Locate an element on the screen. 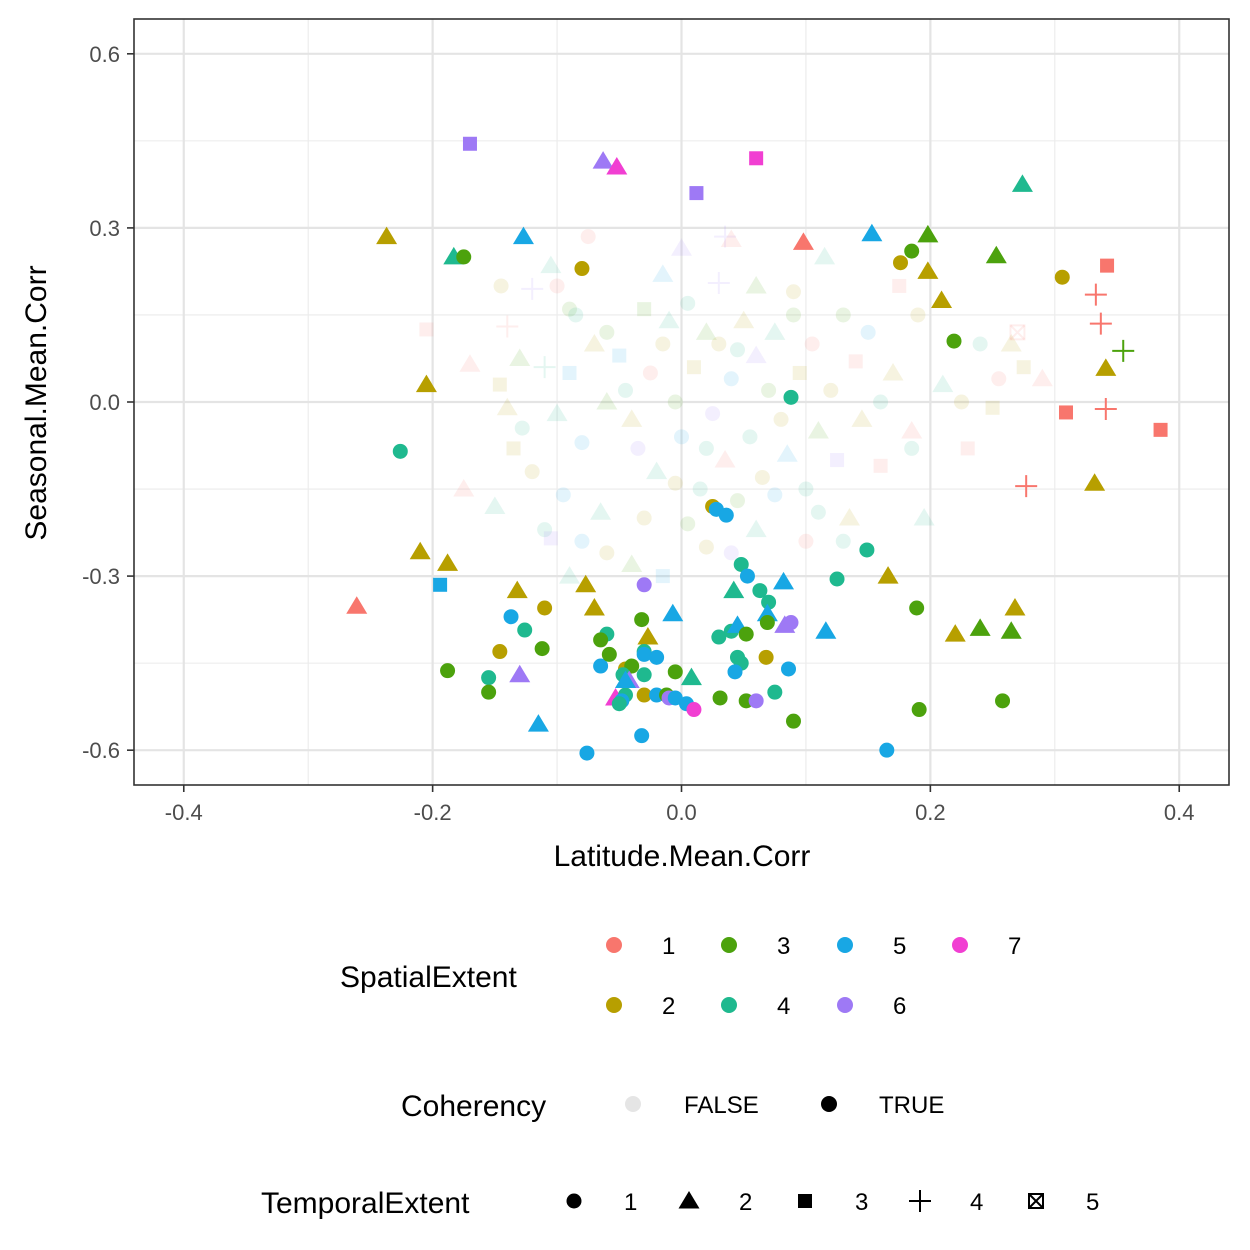 The width and height of the screenshot is (1250, 1250). legend-spatial-label-1: 1 is located at coordinates (668, 946).